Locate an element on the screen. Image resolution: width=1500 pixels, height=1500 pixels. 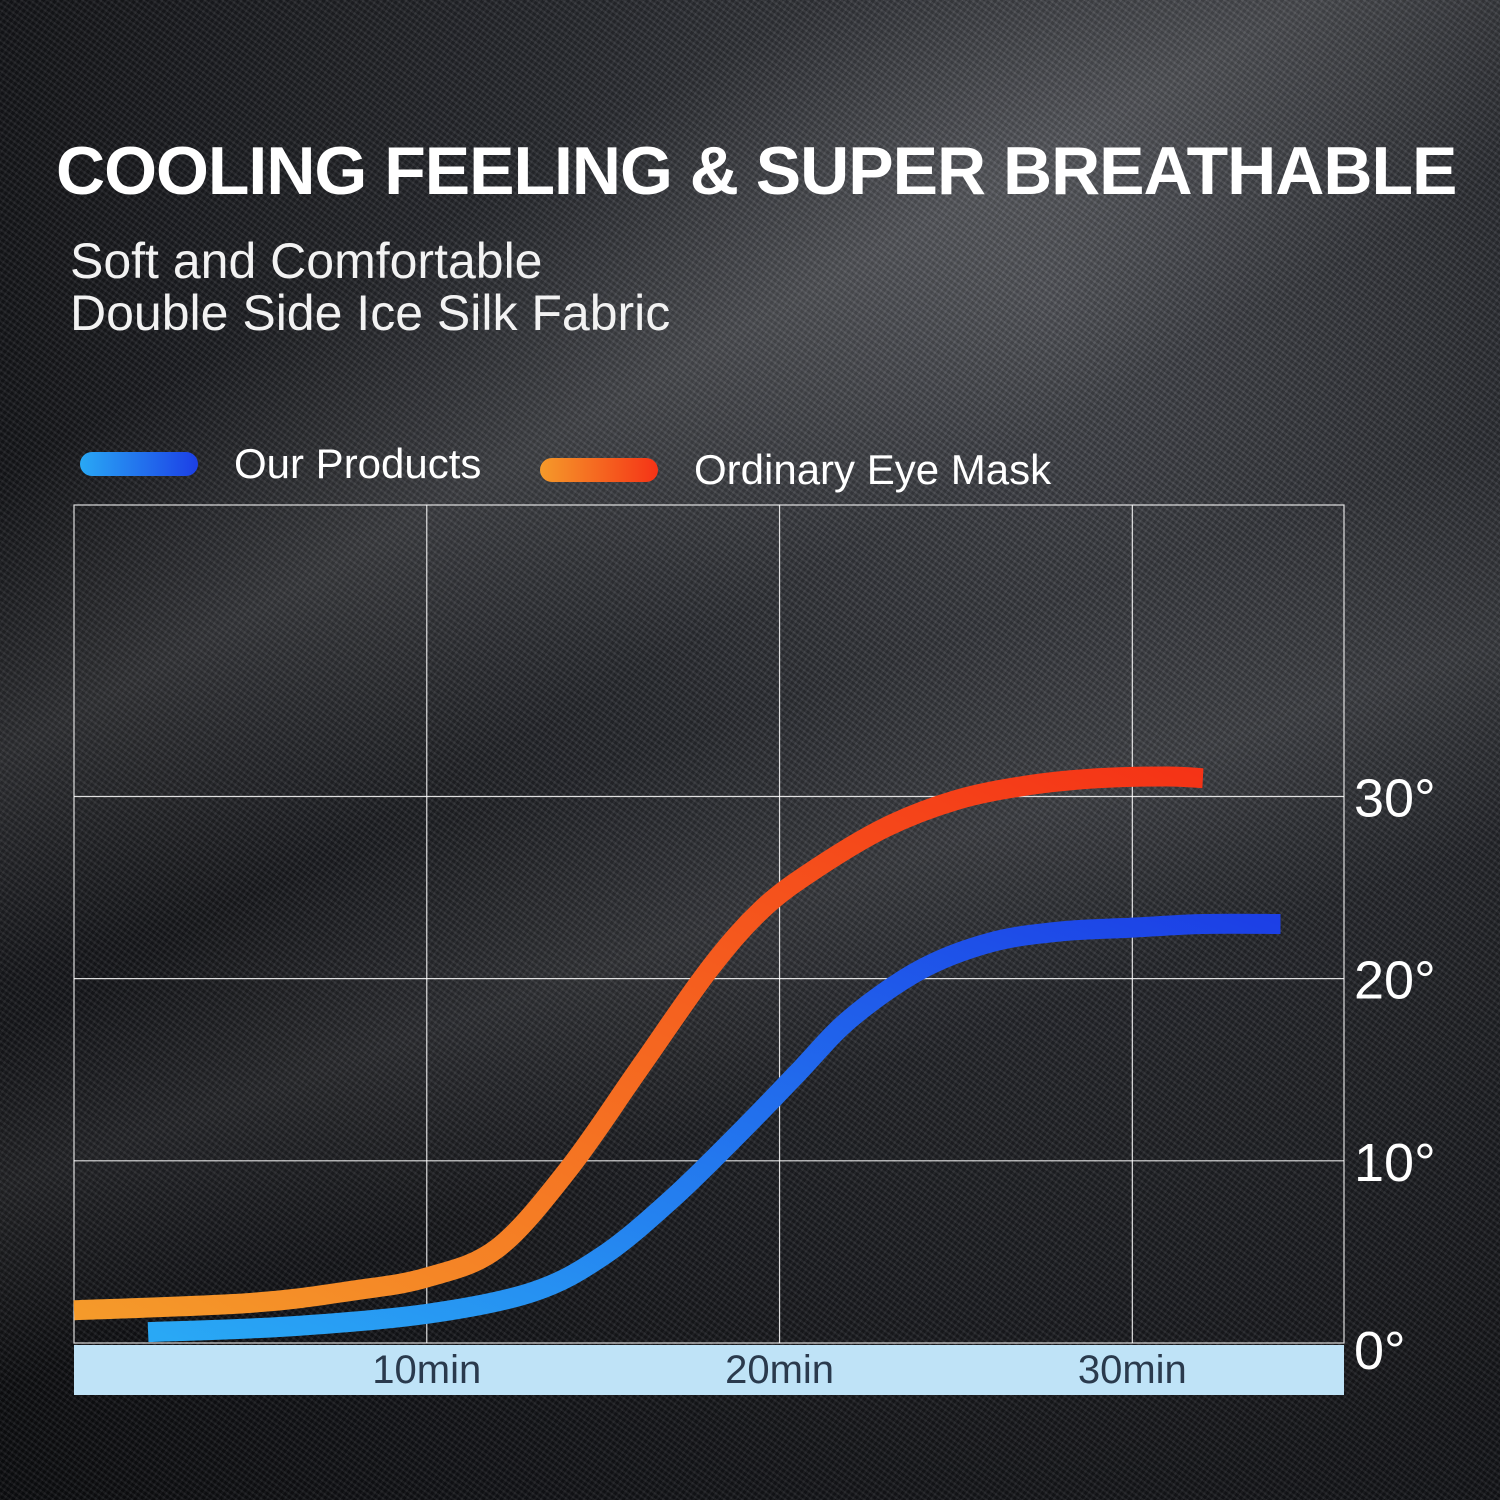
y-tick-label: 30° is located at coordinates (1395, 798).